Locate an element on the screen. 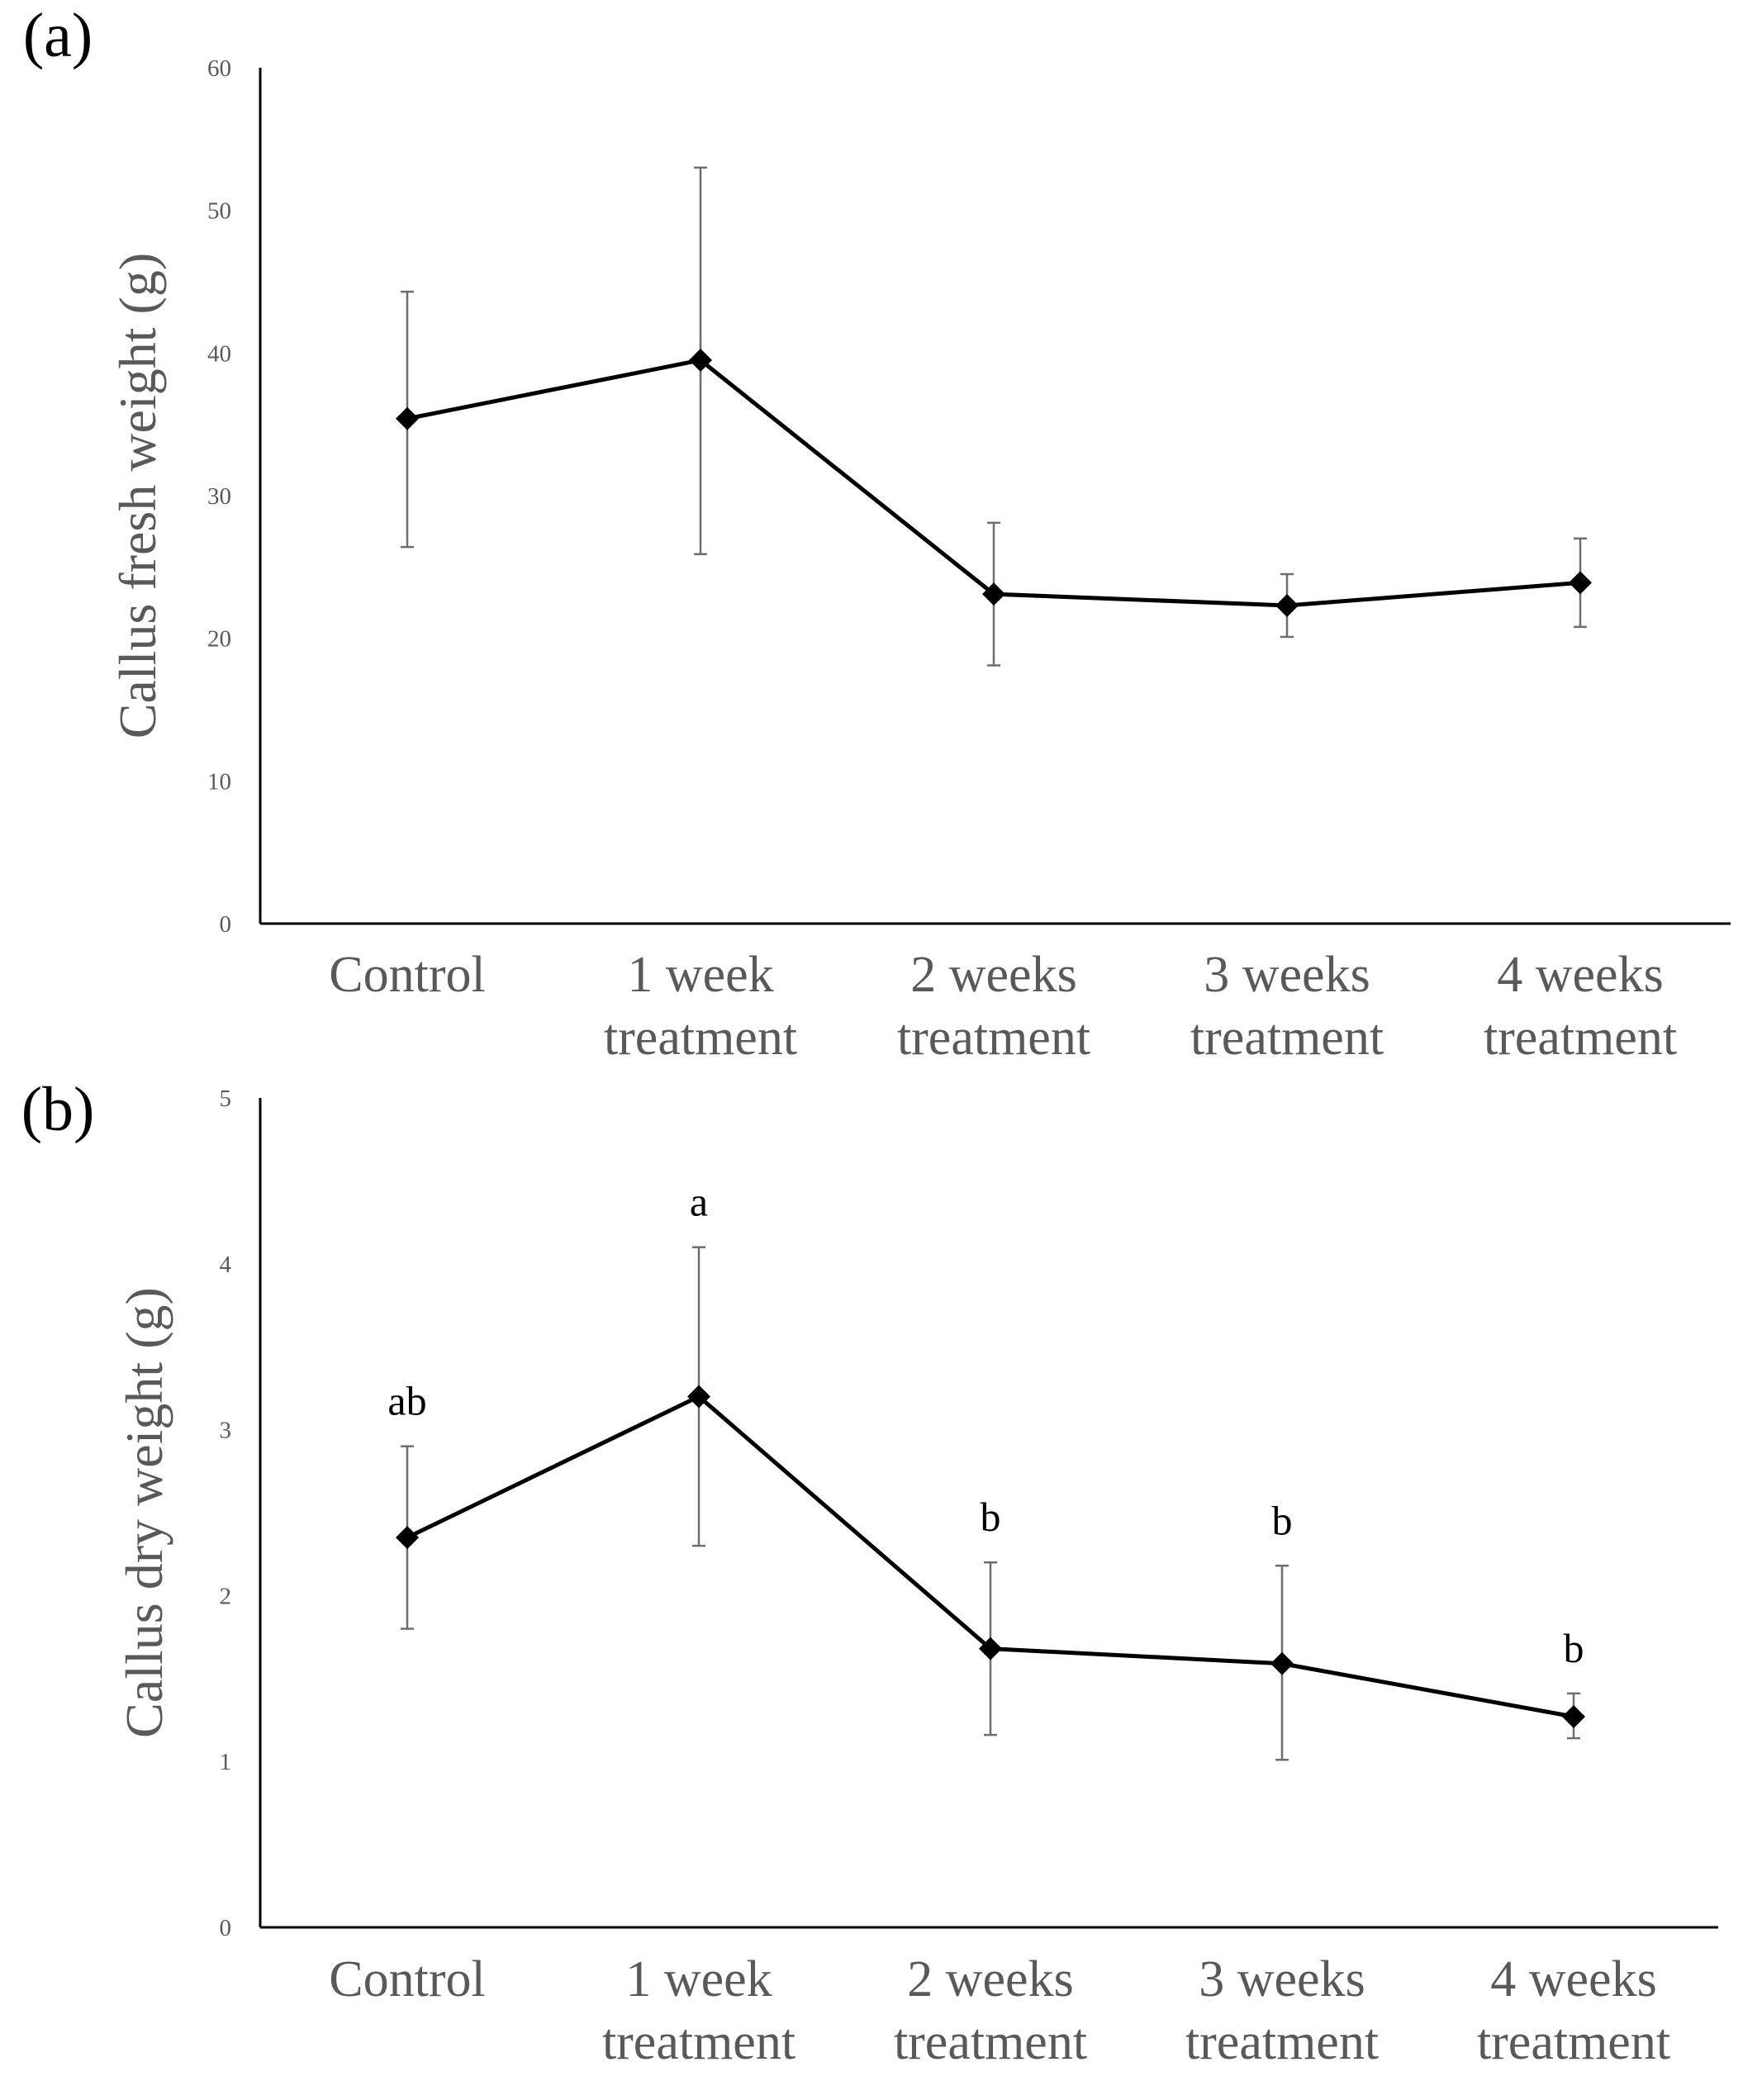  y-tick-label: 60 is located at coordinates (219, 68).